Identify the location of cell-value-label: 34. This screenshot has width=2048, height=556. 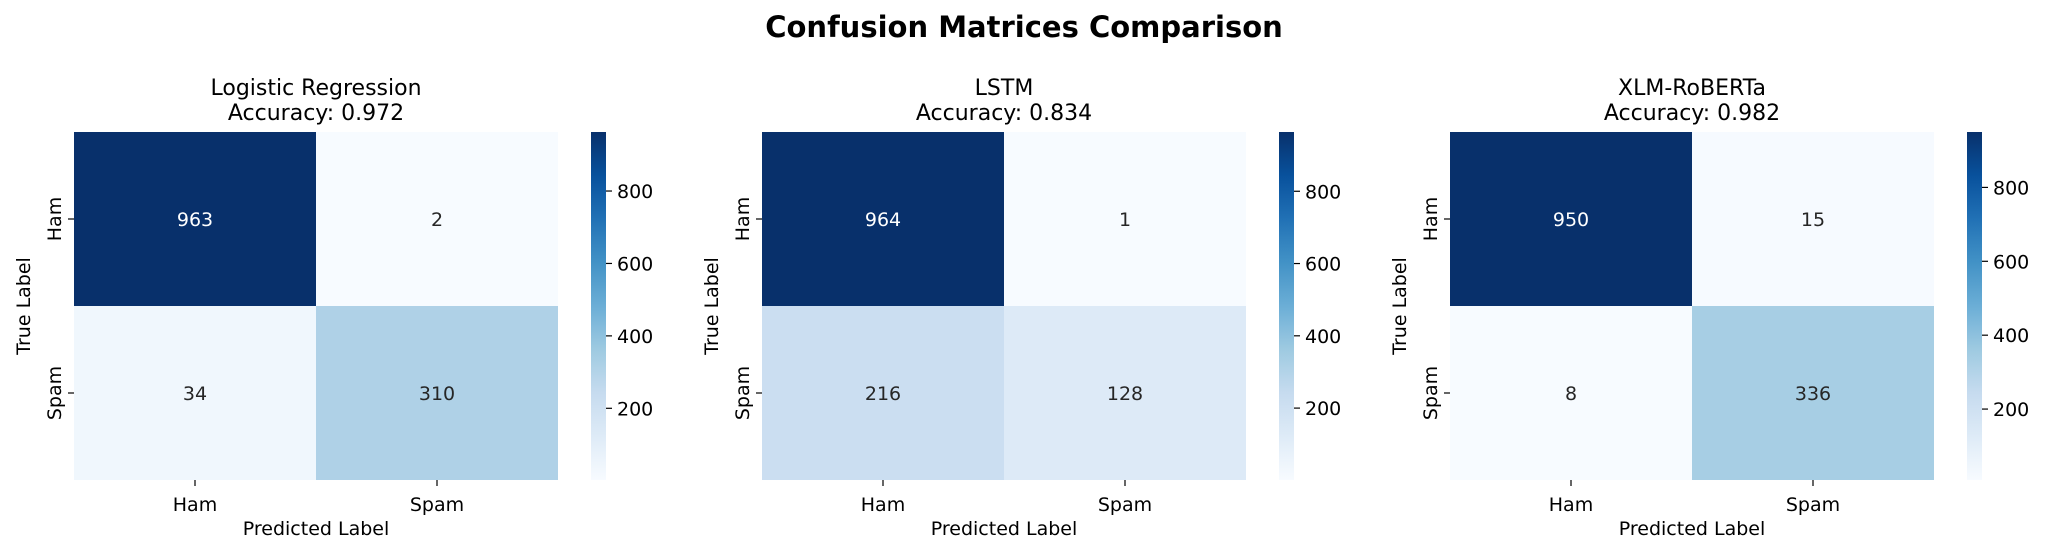
(195, 394).